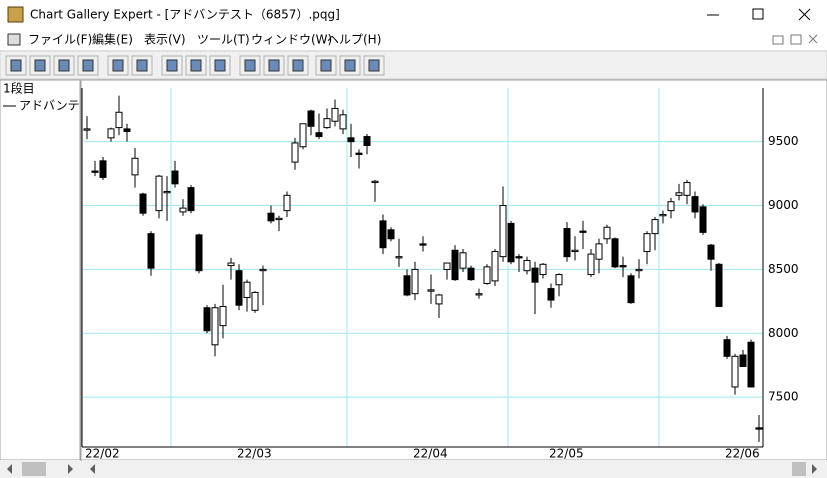 The height and width of the screenshot is (478, 827). I want to click on panel-label: 1段目, so click(19, 88).